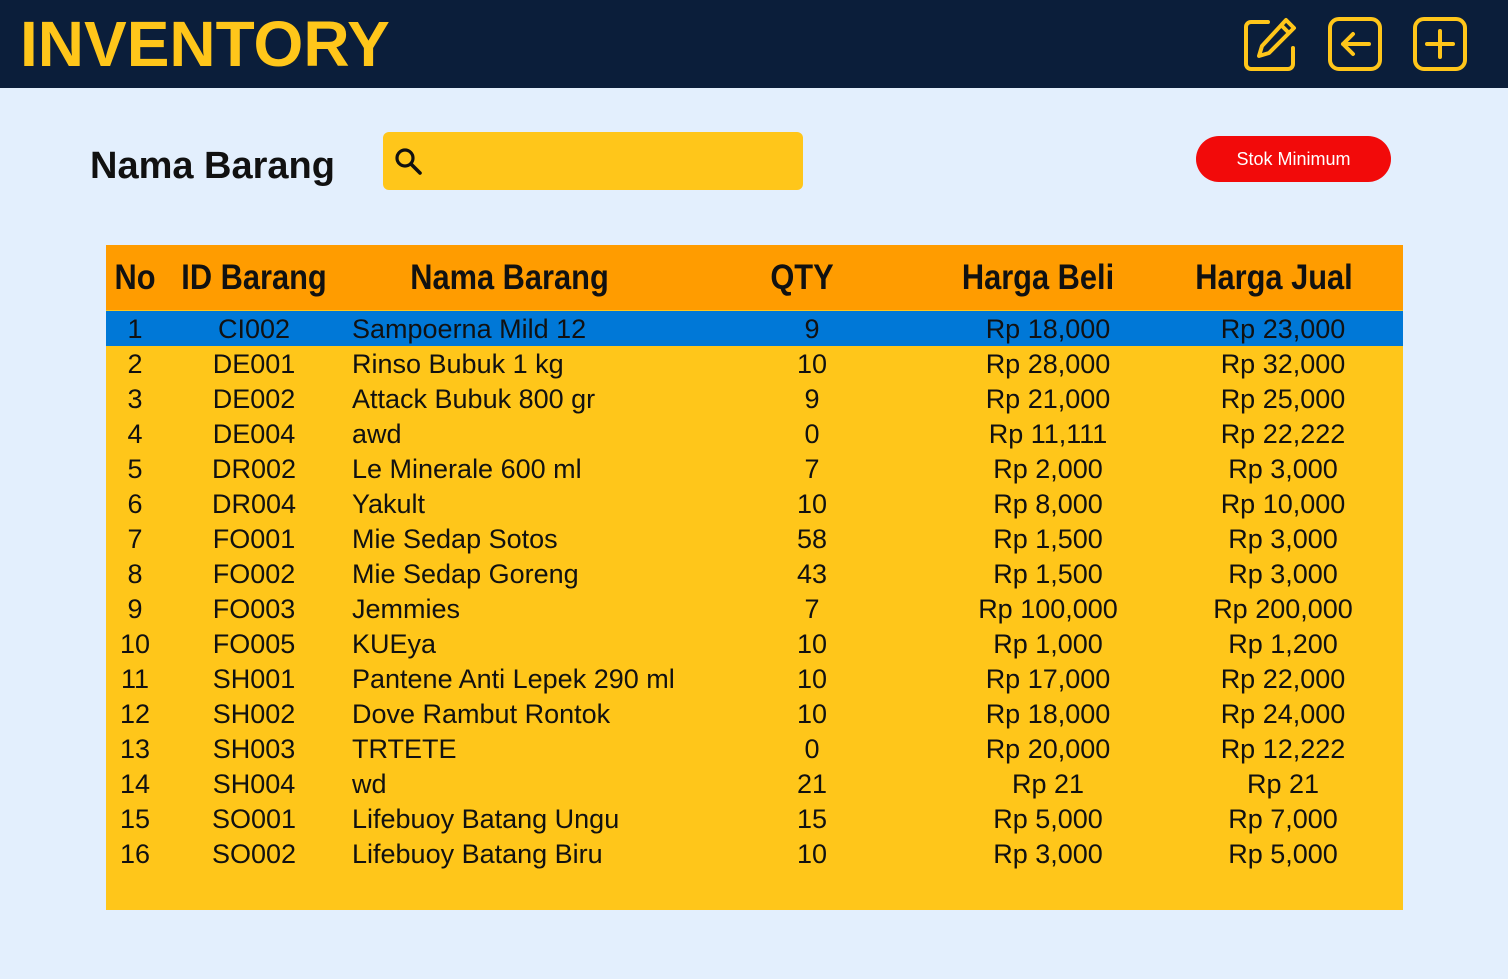 The height and width of the screenshot is (979, 1508). I want to click on search-label: Nama Barang, so click(212, 166).